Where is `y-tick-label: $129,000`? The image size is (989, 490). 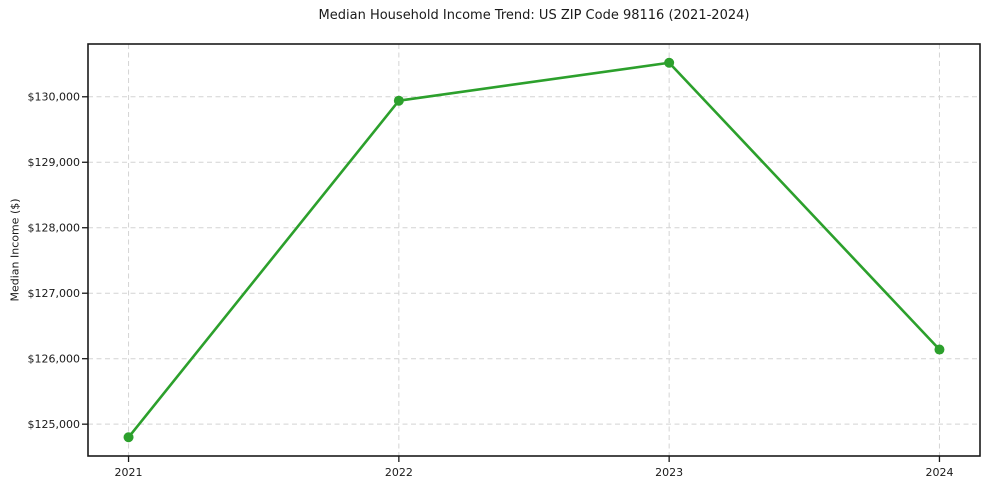
y-tick-label: $129,000 is located at coordinates (54, 162).